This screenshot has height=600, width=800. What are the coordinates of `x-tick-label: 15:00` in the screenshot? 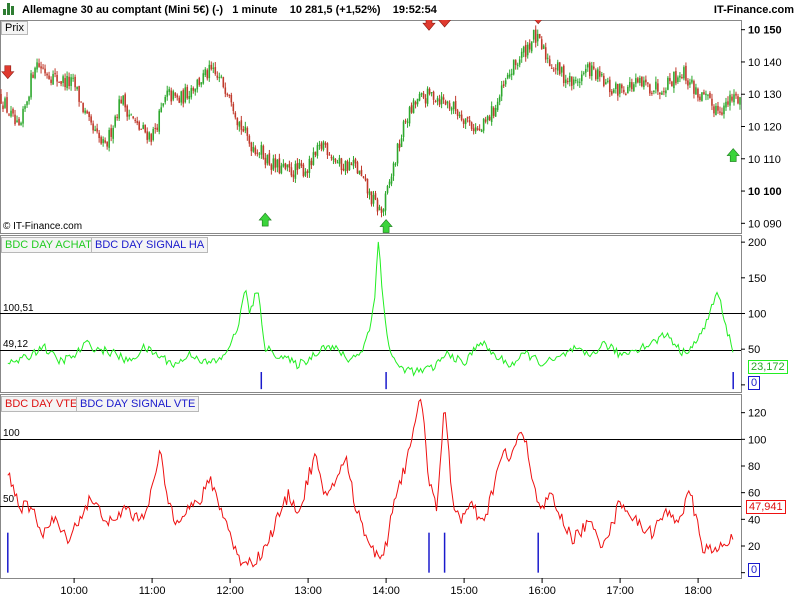 It's located at (464, 591).